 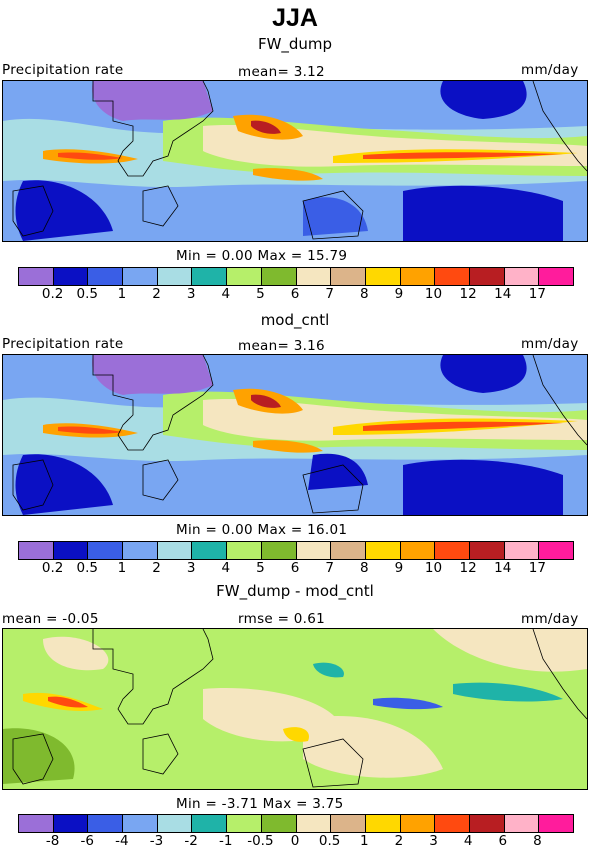 What do you see at coordinates (260, 294) in the screenshot?
I see `panel-1-colorbar-tick-label: 5` at bounding box center [260, 294].